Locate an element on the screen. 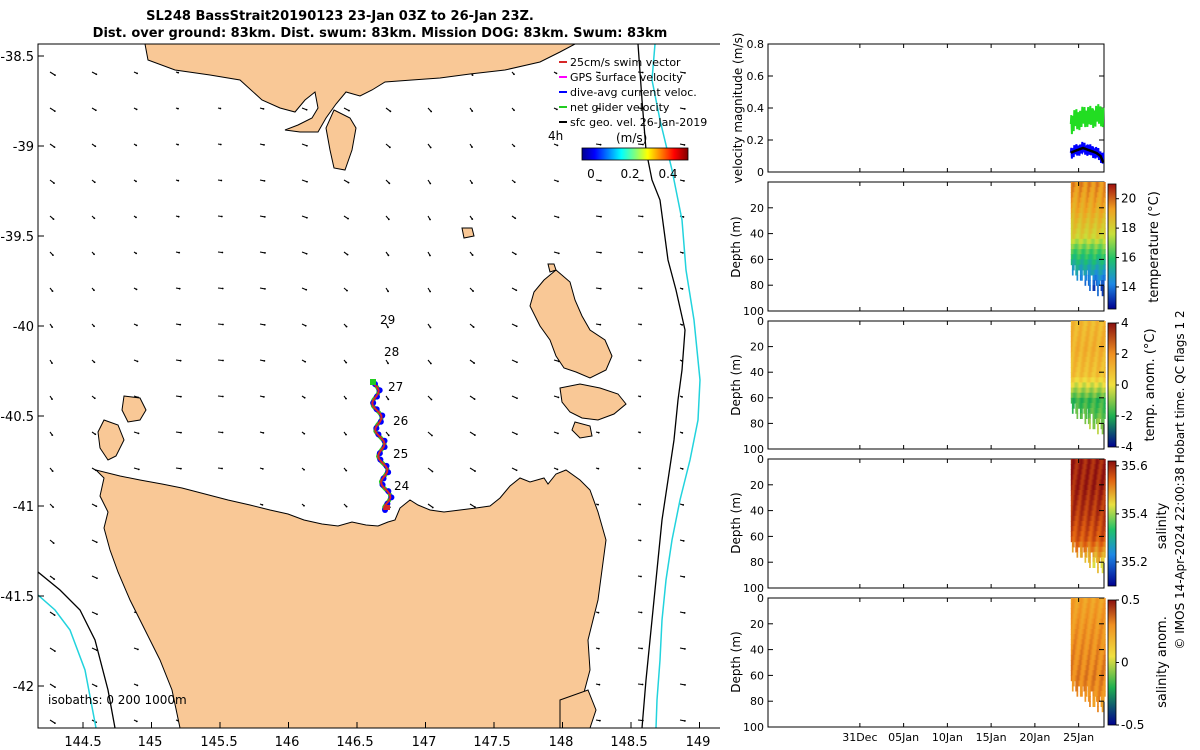 This screenshot has width=1200, height=750. day-label: 28 is located at coordinates (391, 352).